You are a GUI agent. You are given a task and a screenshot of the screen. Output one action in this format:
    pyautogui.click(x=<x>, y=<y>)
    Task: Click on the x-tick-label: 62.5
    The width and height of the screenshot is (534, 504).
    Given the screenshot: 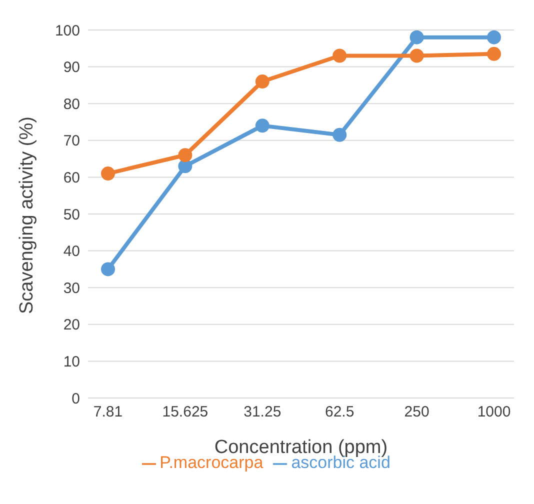 What is the action you would take?
    pyautogui.click(x=339, y=412)
    